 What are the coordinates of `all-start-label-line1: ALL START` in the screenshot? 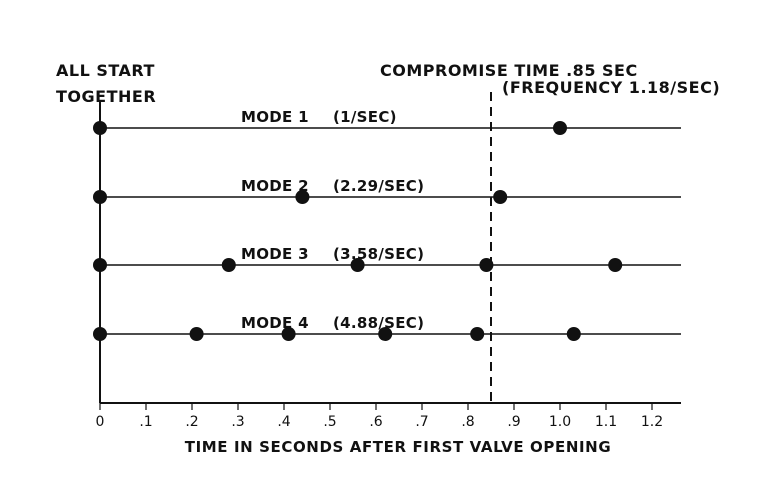 It's located at (105, 70).